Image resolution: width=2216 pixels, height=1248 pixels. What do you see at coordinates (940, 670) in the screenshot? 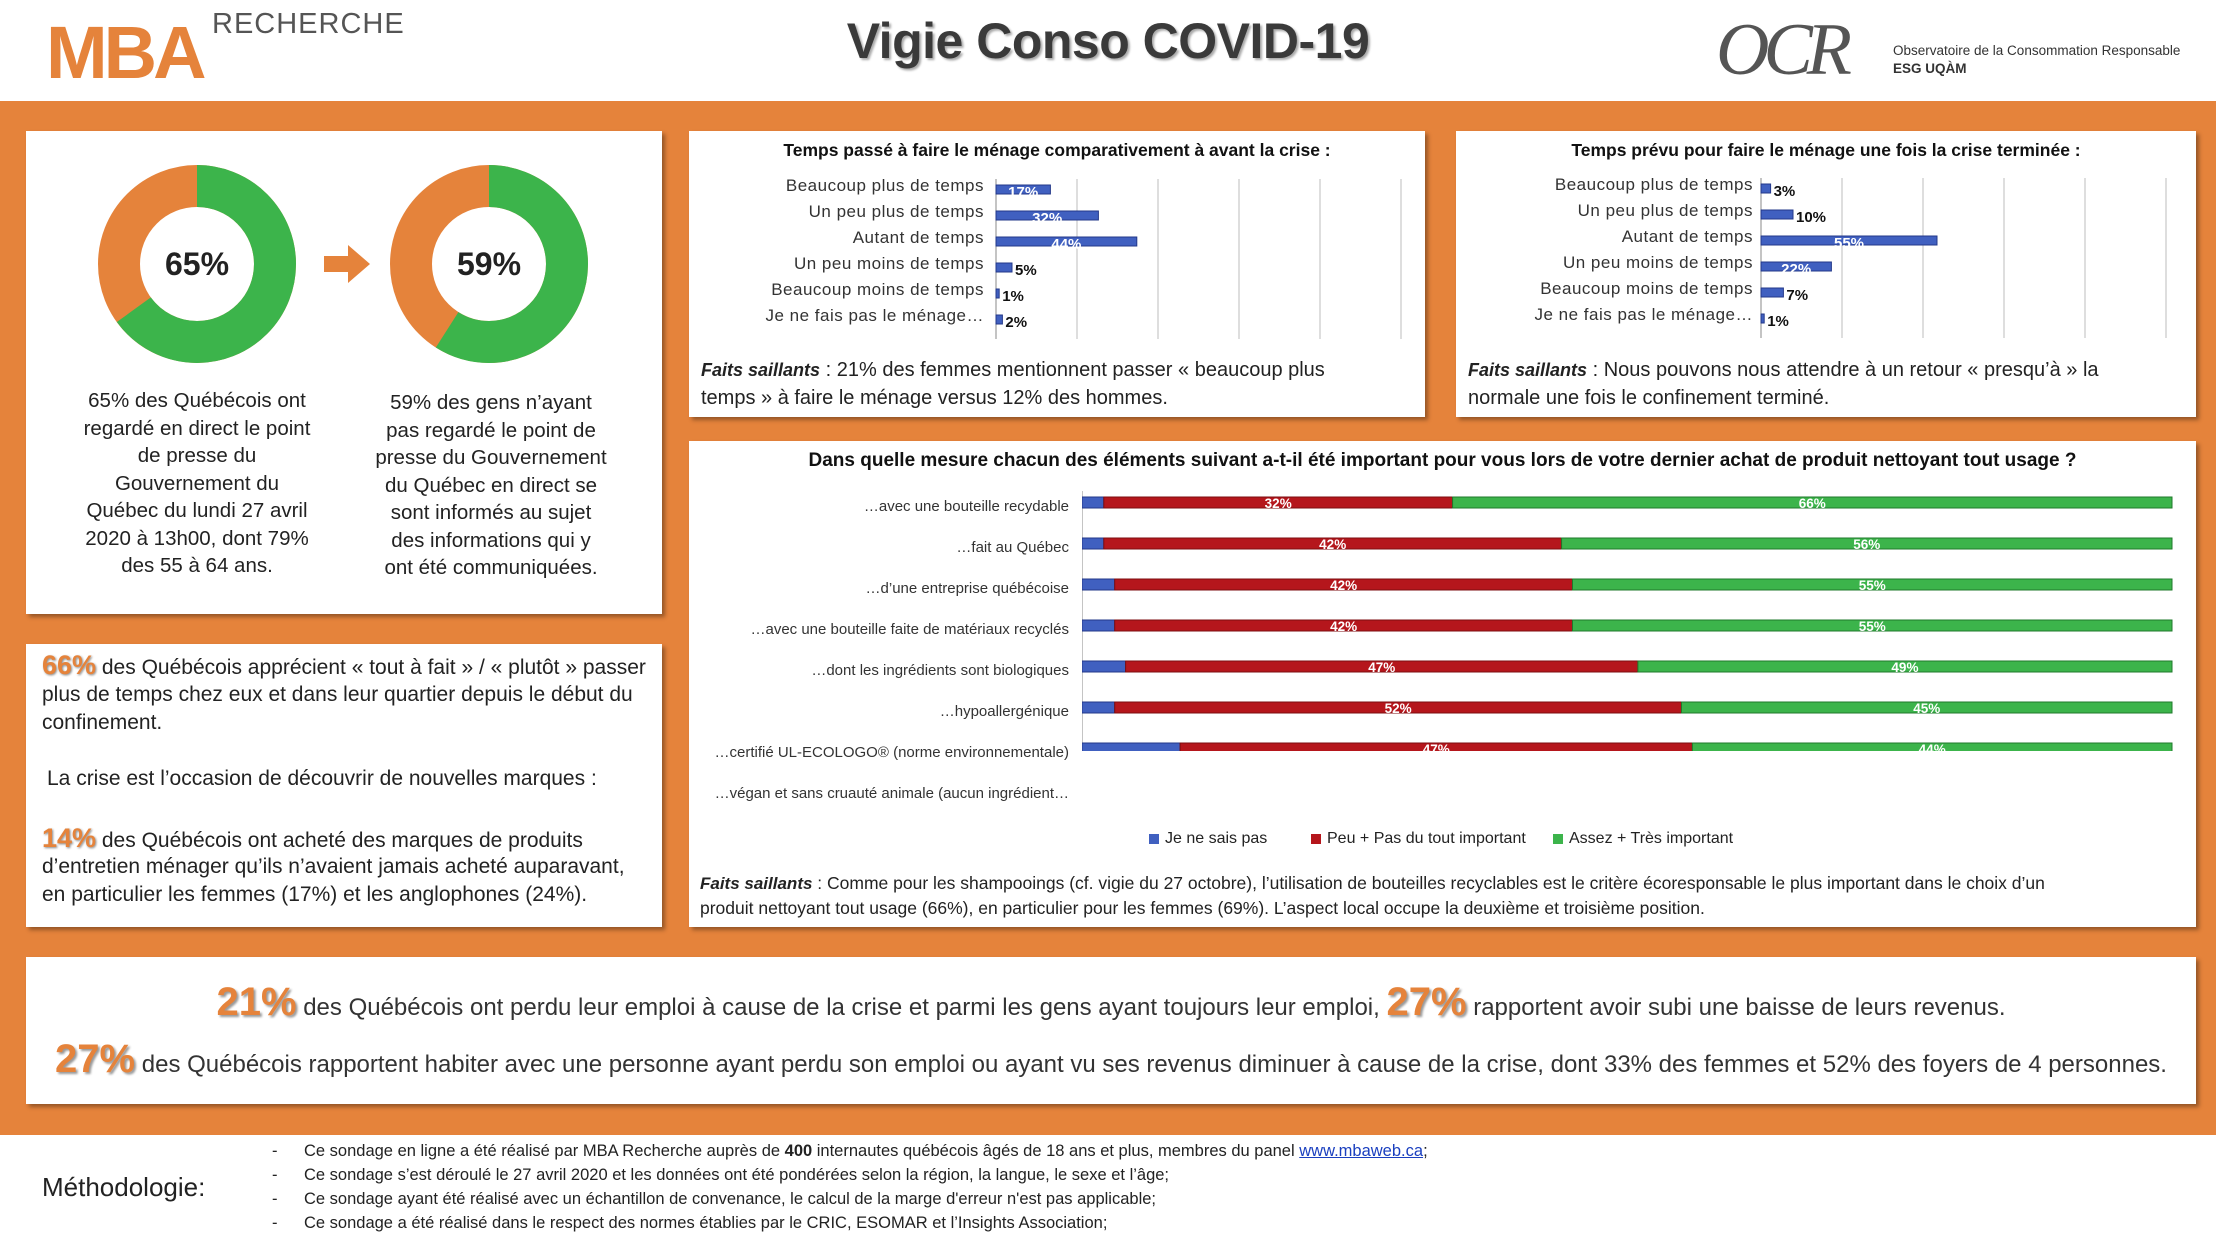
I see `category-label: …dont les ingrédients sont biologiques` at bounding box center [940, 670].